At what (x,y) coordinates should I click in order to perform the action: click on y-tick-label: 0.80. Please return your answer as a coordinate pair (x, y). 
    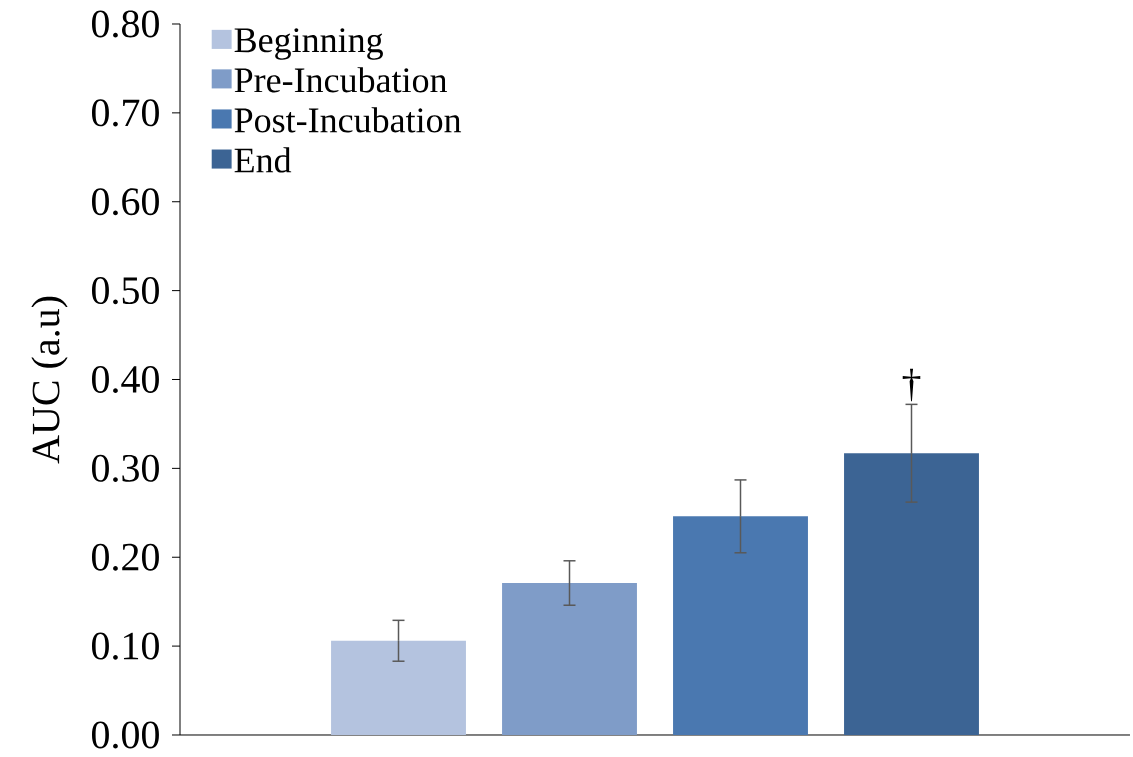
    Looking at the image, I should click on (125, 24).